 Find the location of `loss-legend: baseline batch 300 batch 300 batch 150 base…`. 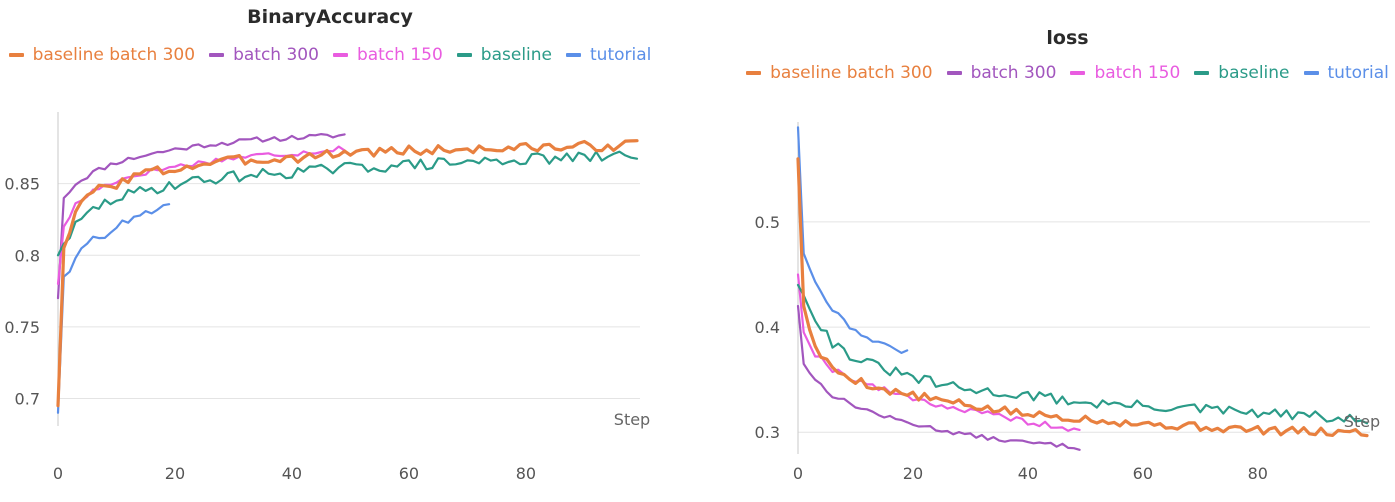

loss-legend: baseline batch 300 batch 300 batch 150 base… is located at coordinates (1067, 73).